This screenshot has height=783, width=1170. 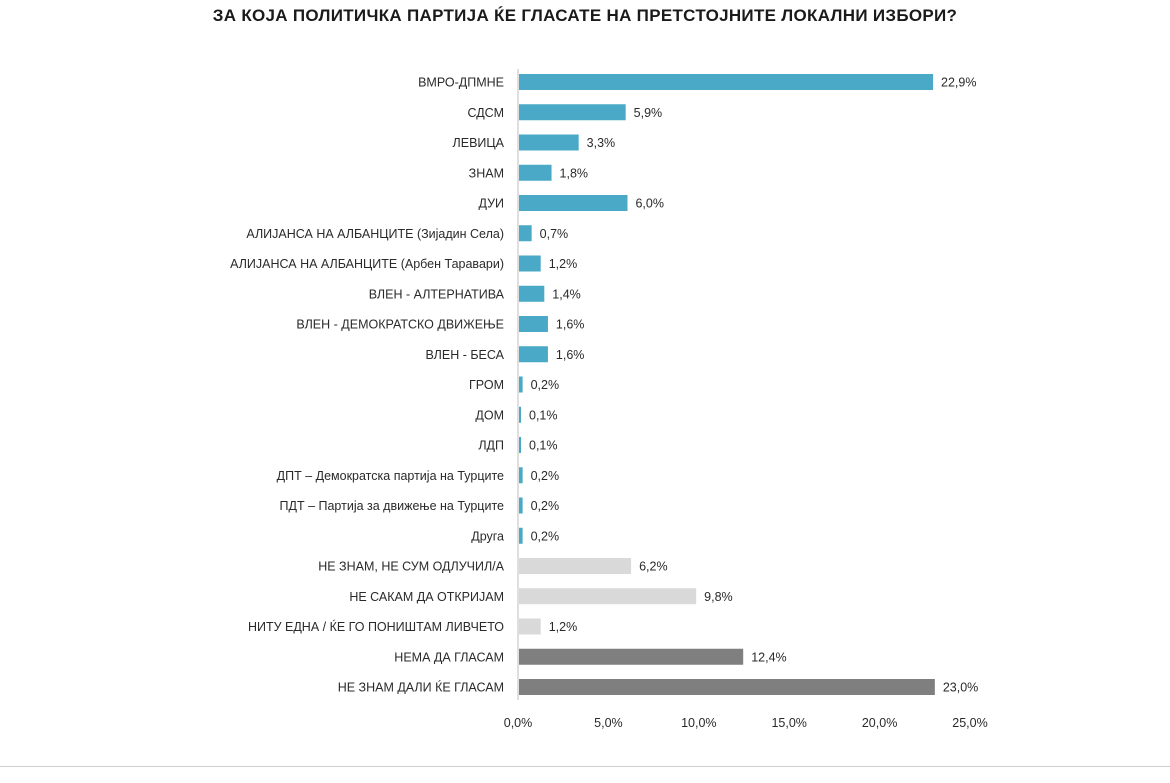 What do you see at coordinates (411, 567) in the screenshot?
I see `category-label: НЕ ЗНАМ, НЕ СУМ ОДЛУЧИЛ/А` at bounding box center [411, 567].